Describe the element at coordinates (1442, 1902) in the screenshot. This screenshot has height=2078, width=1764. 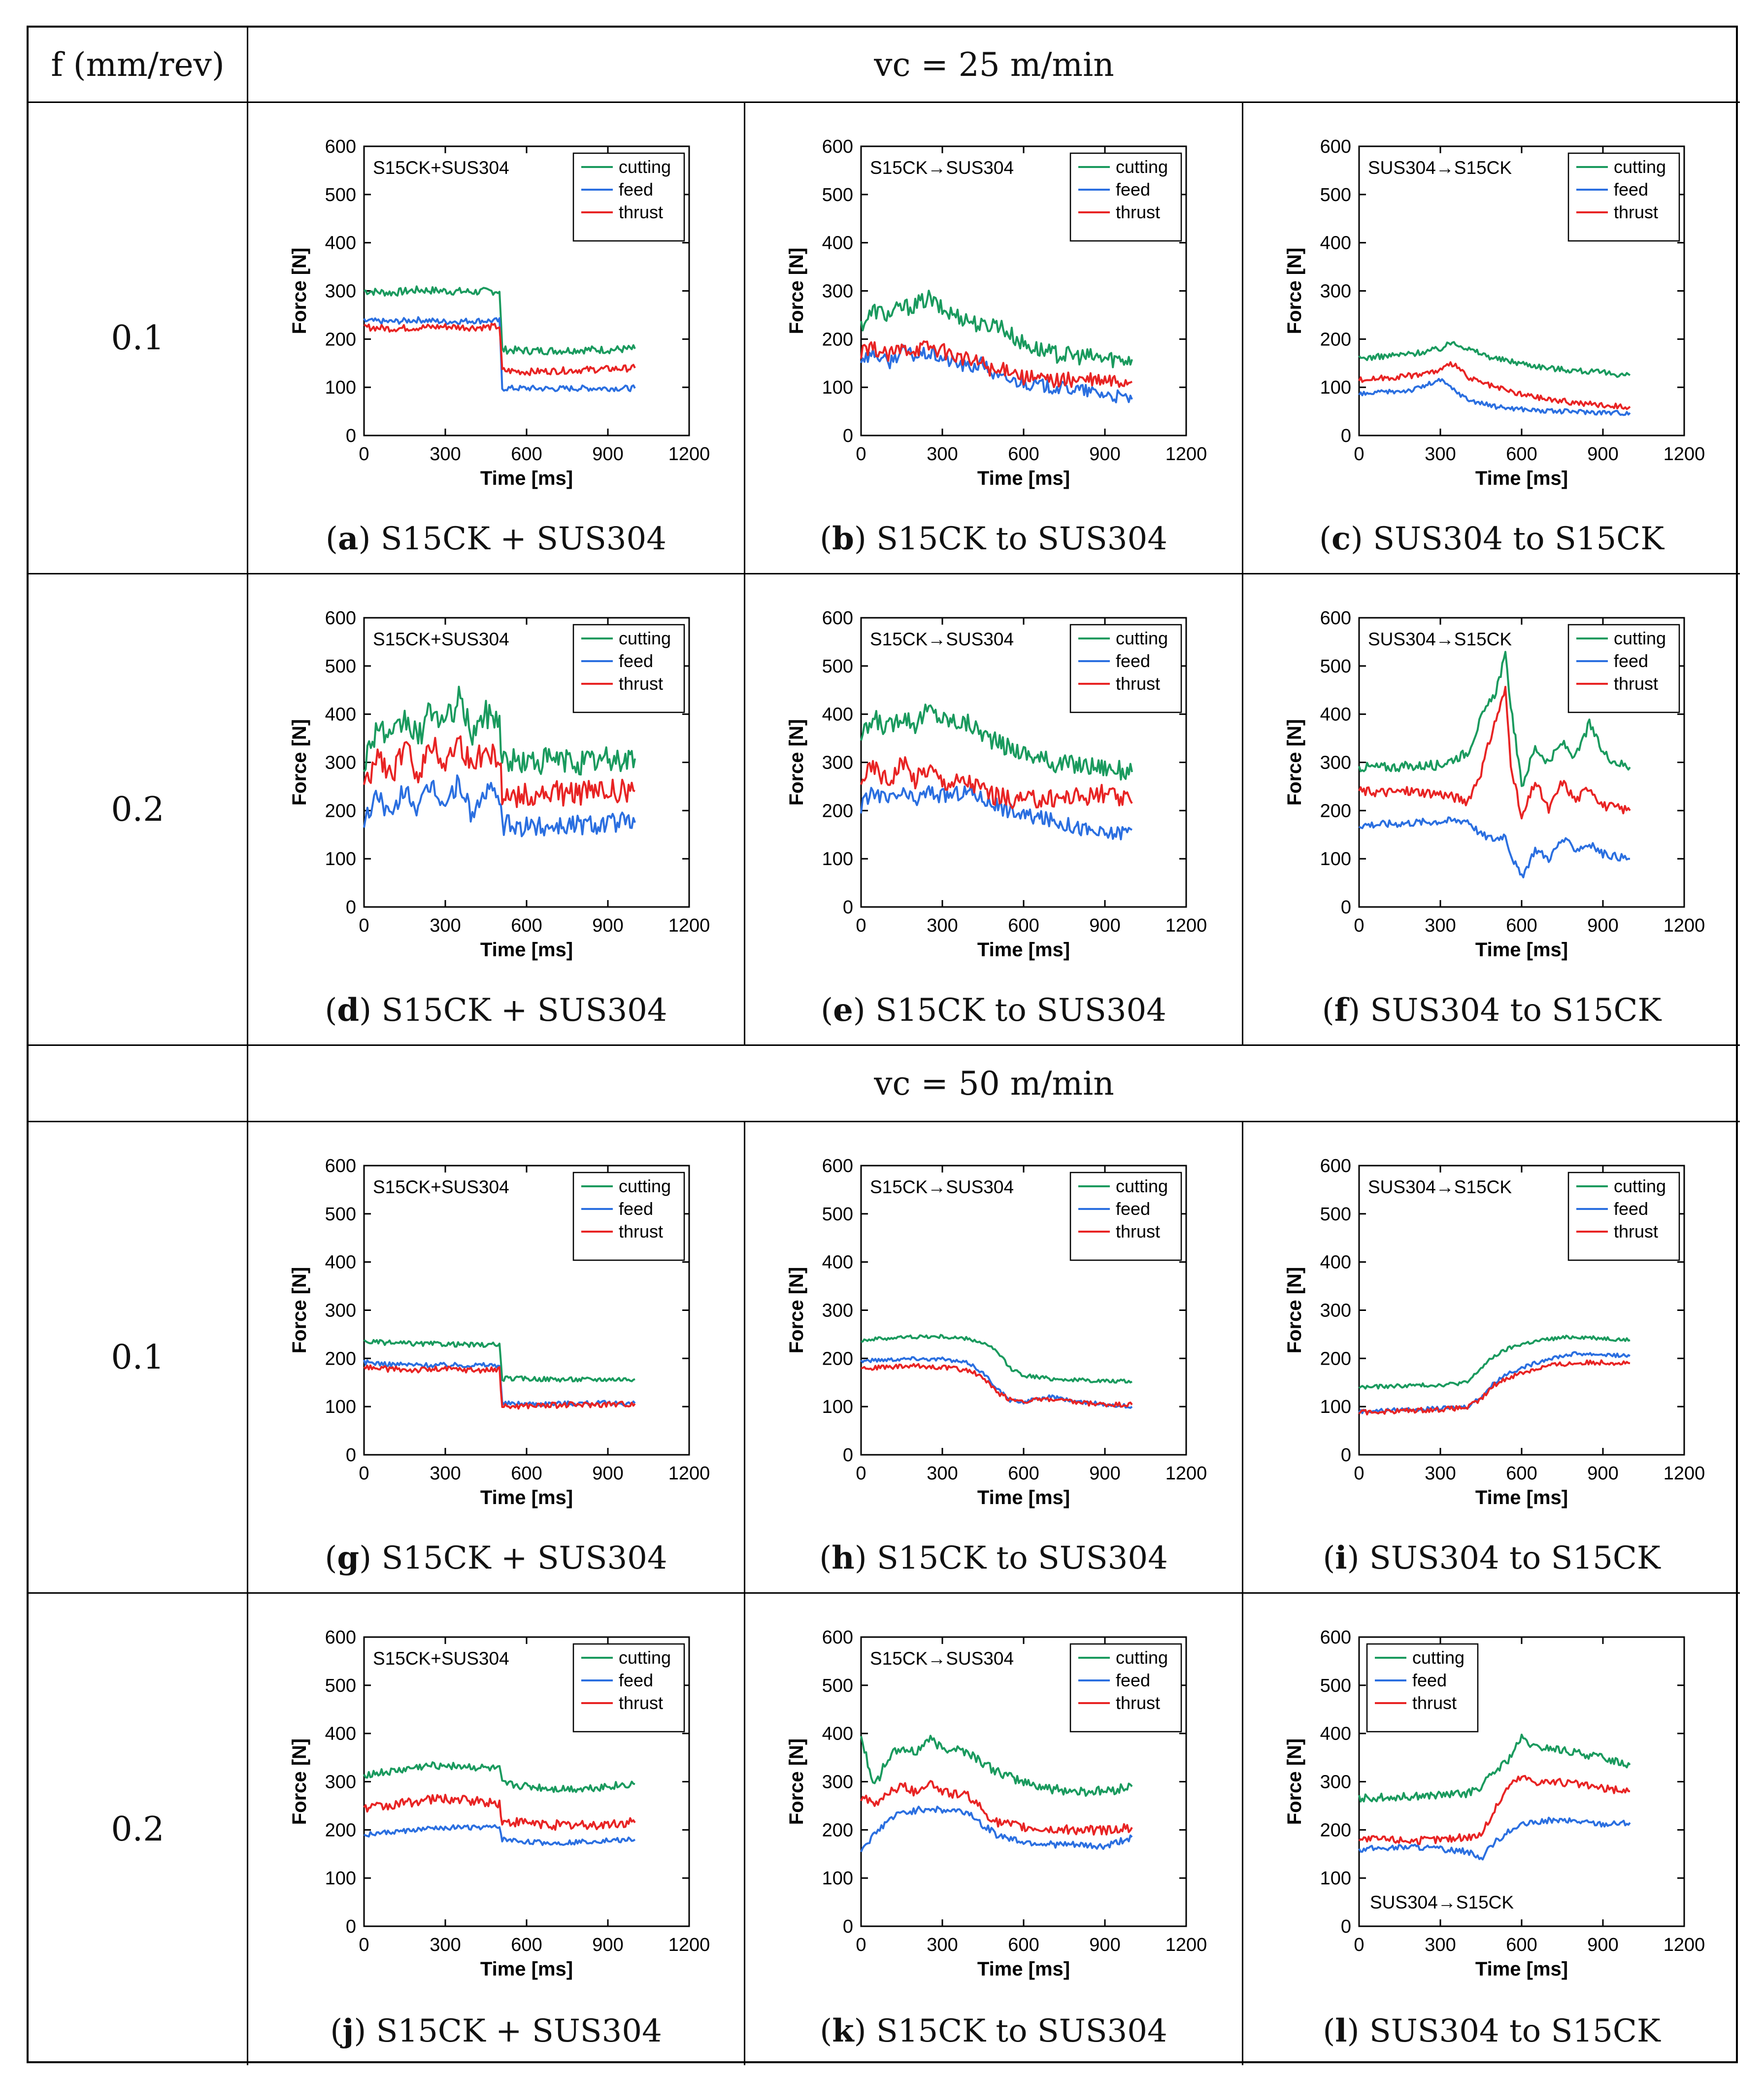
I see `chart-inner-title: SUS304→S15CK` at that location.